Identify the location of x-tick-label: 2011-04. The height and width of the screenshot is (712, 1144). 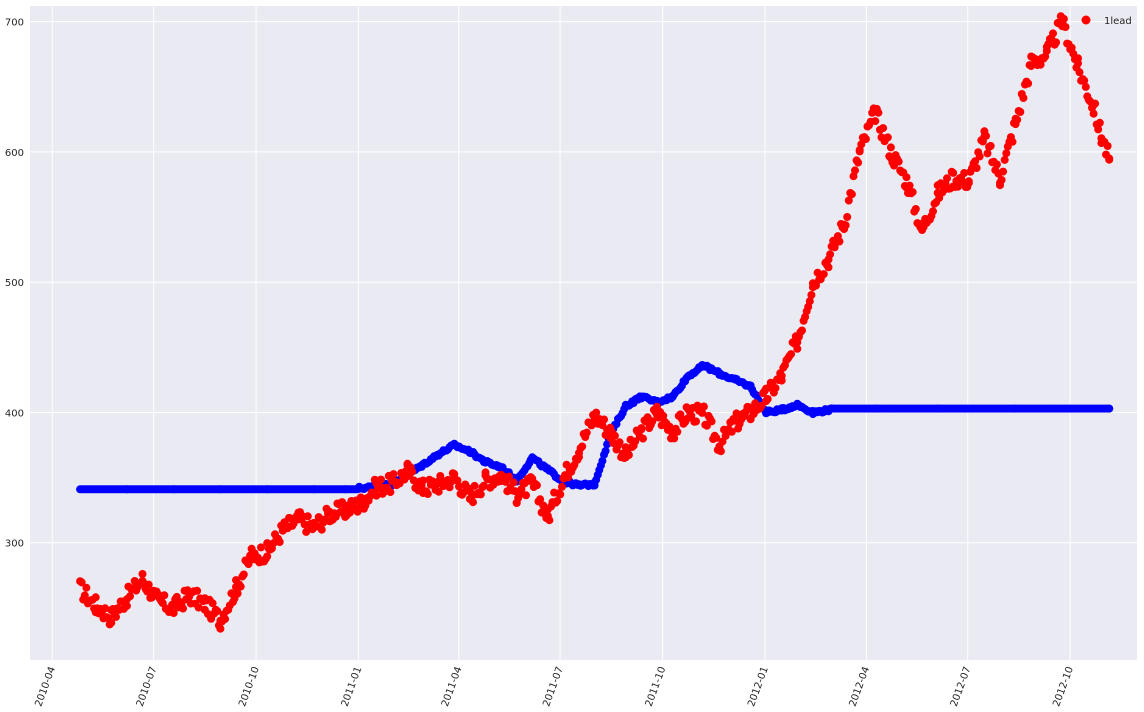
(452, 686).